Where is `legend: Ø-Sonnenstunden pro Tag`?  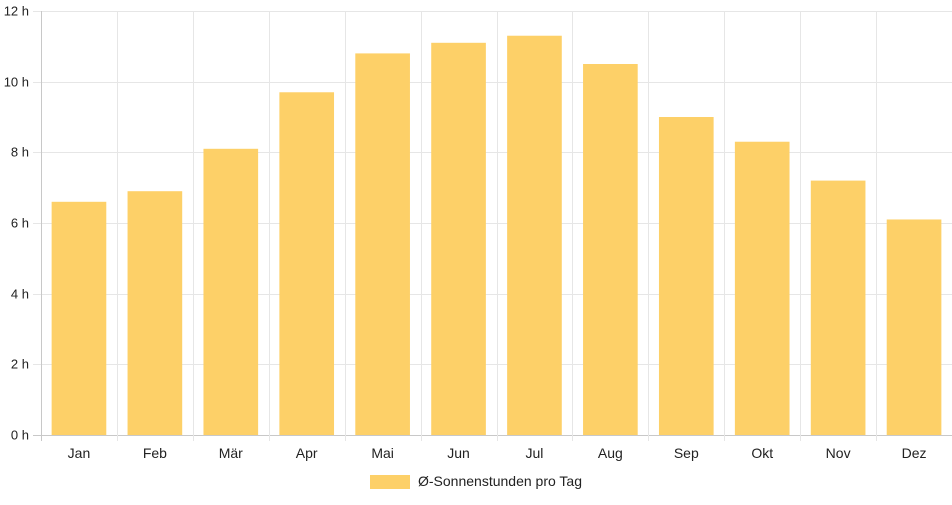 legend: Ø-Sonnenstunden pro Tag is located at coordinates (476, 481).